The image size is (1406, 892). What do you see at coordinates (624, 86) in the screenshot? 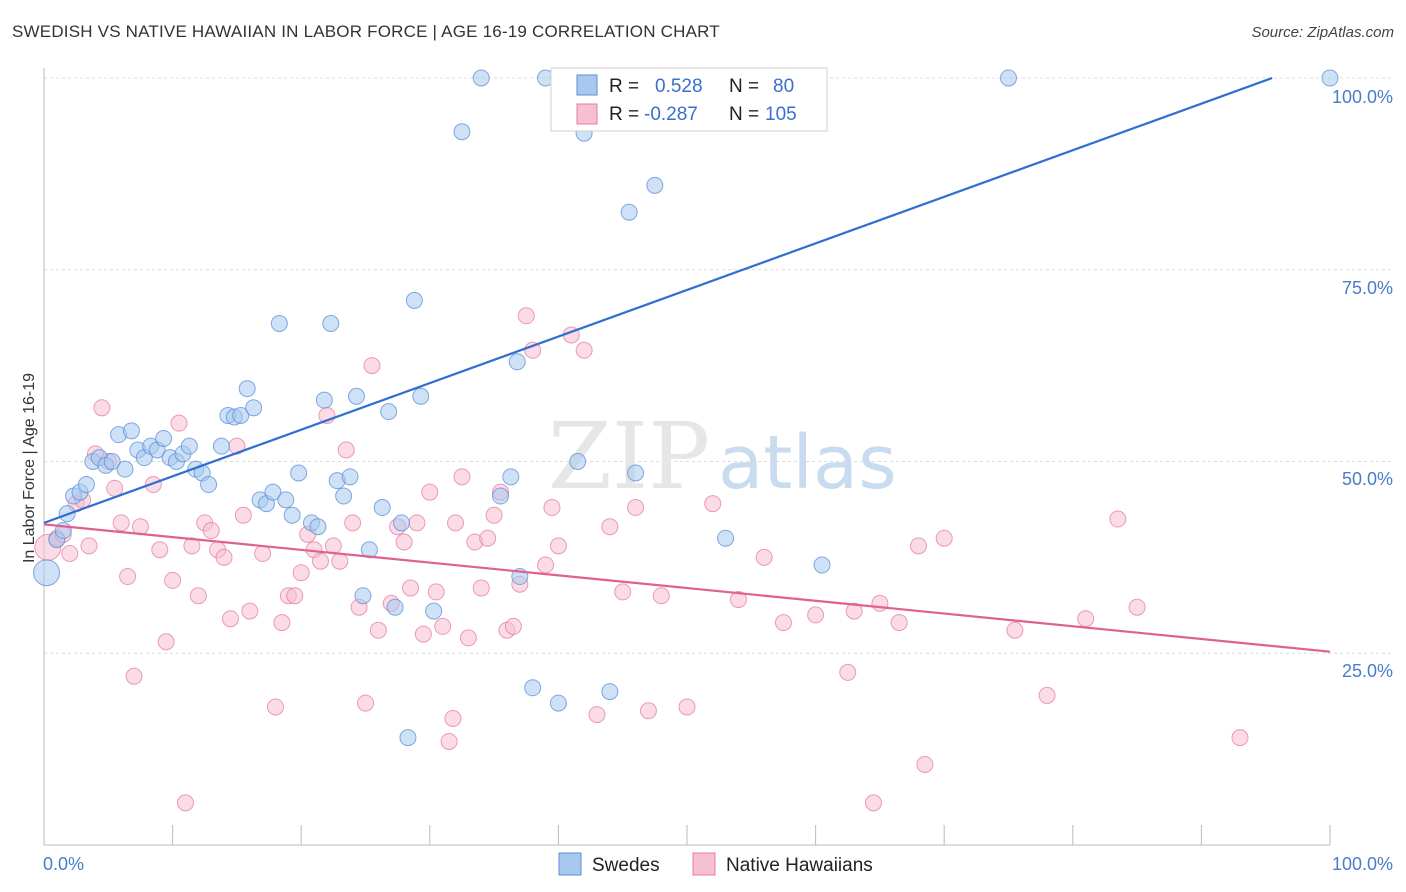
I see `legend-r-label-swedes: R =` at bounding box center [624, 86].